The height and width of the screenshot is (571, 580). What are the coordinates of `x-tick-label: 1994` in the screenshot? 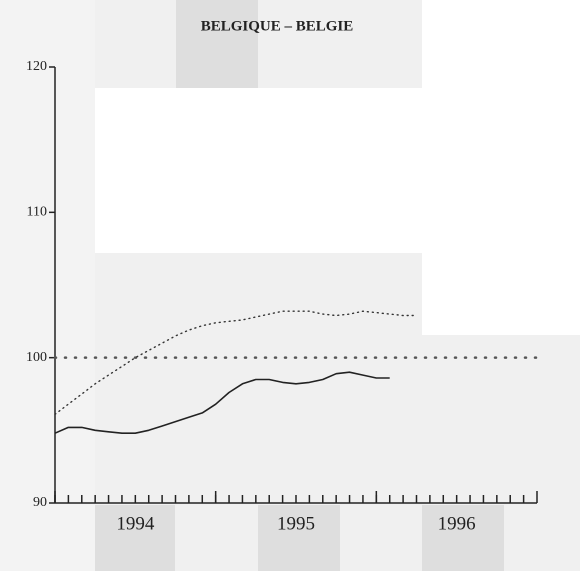 It's located at (135, 523).